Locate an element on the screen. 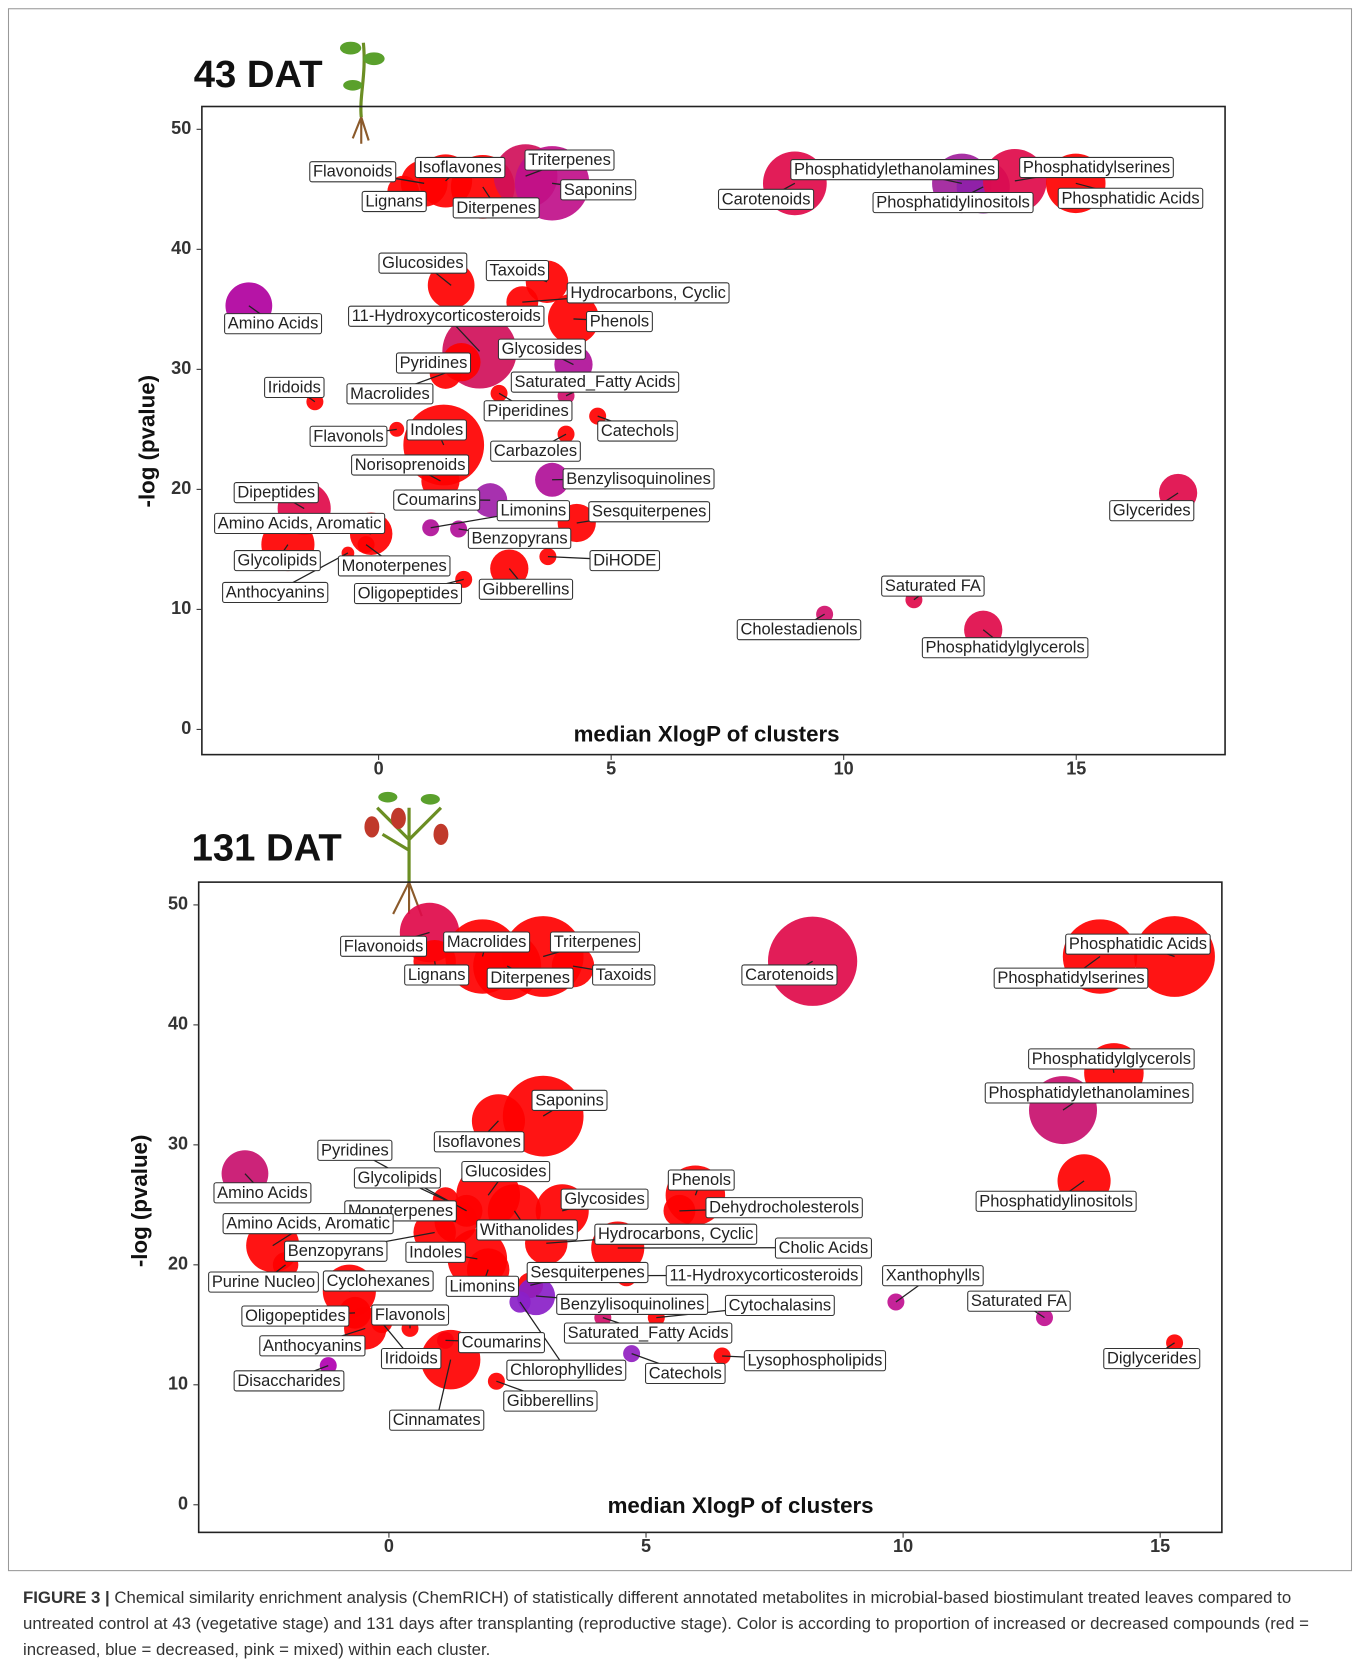 Image resolution: width=1360 pixels, height=1675 pixels. point-label: Benzopyrans is located at coordinates (336, 1251).